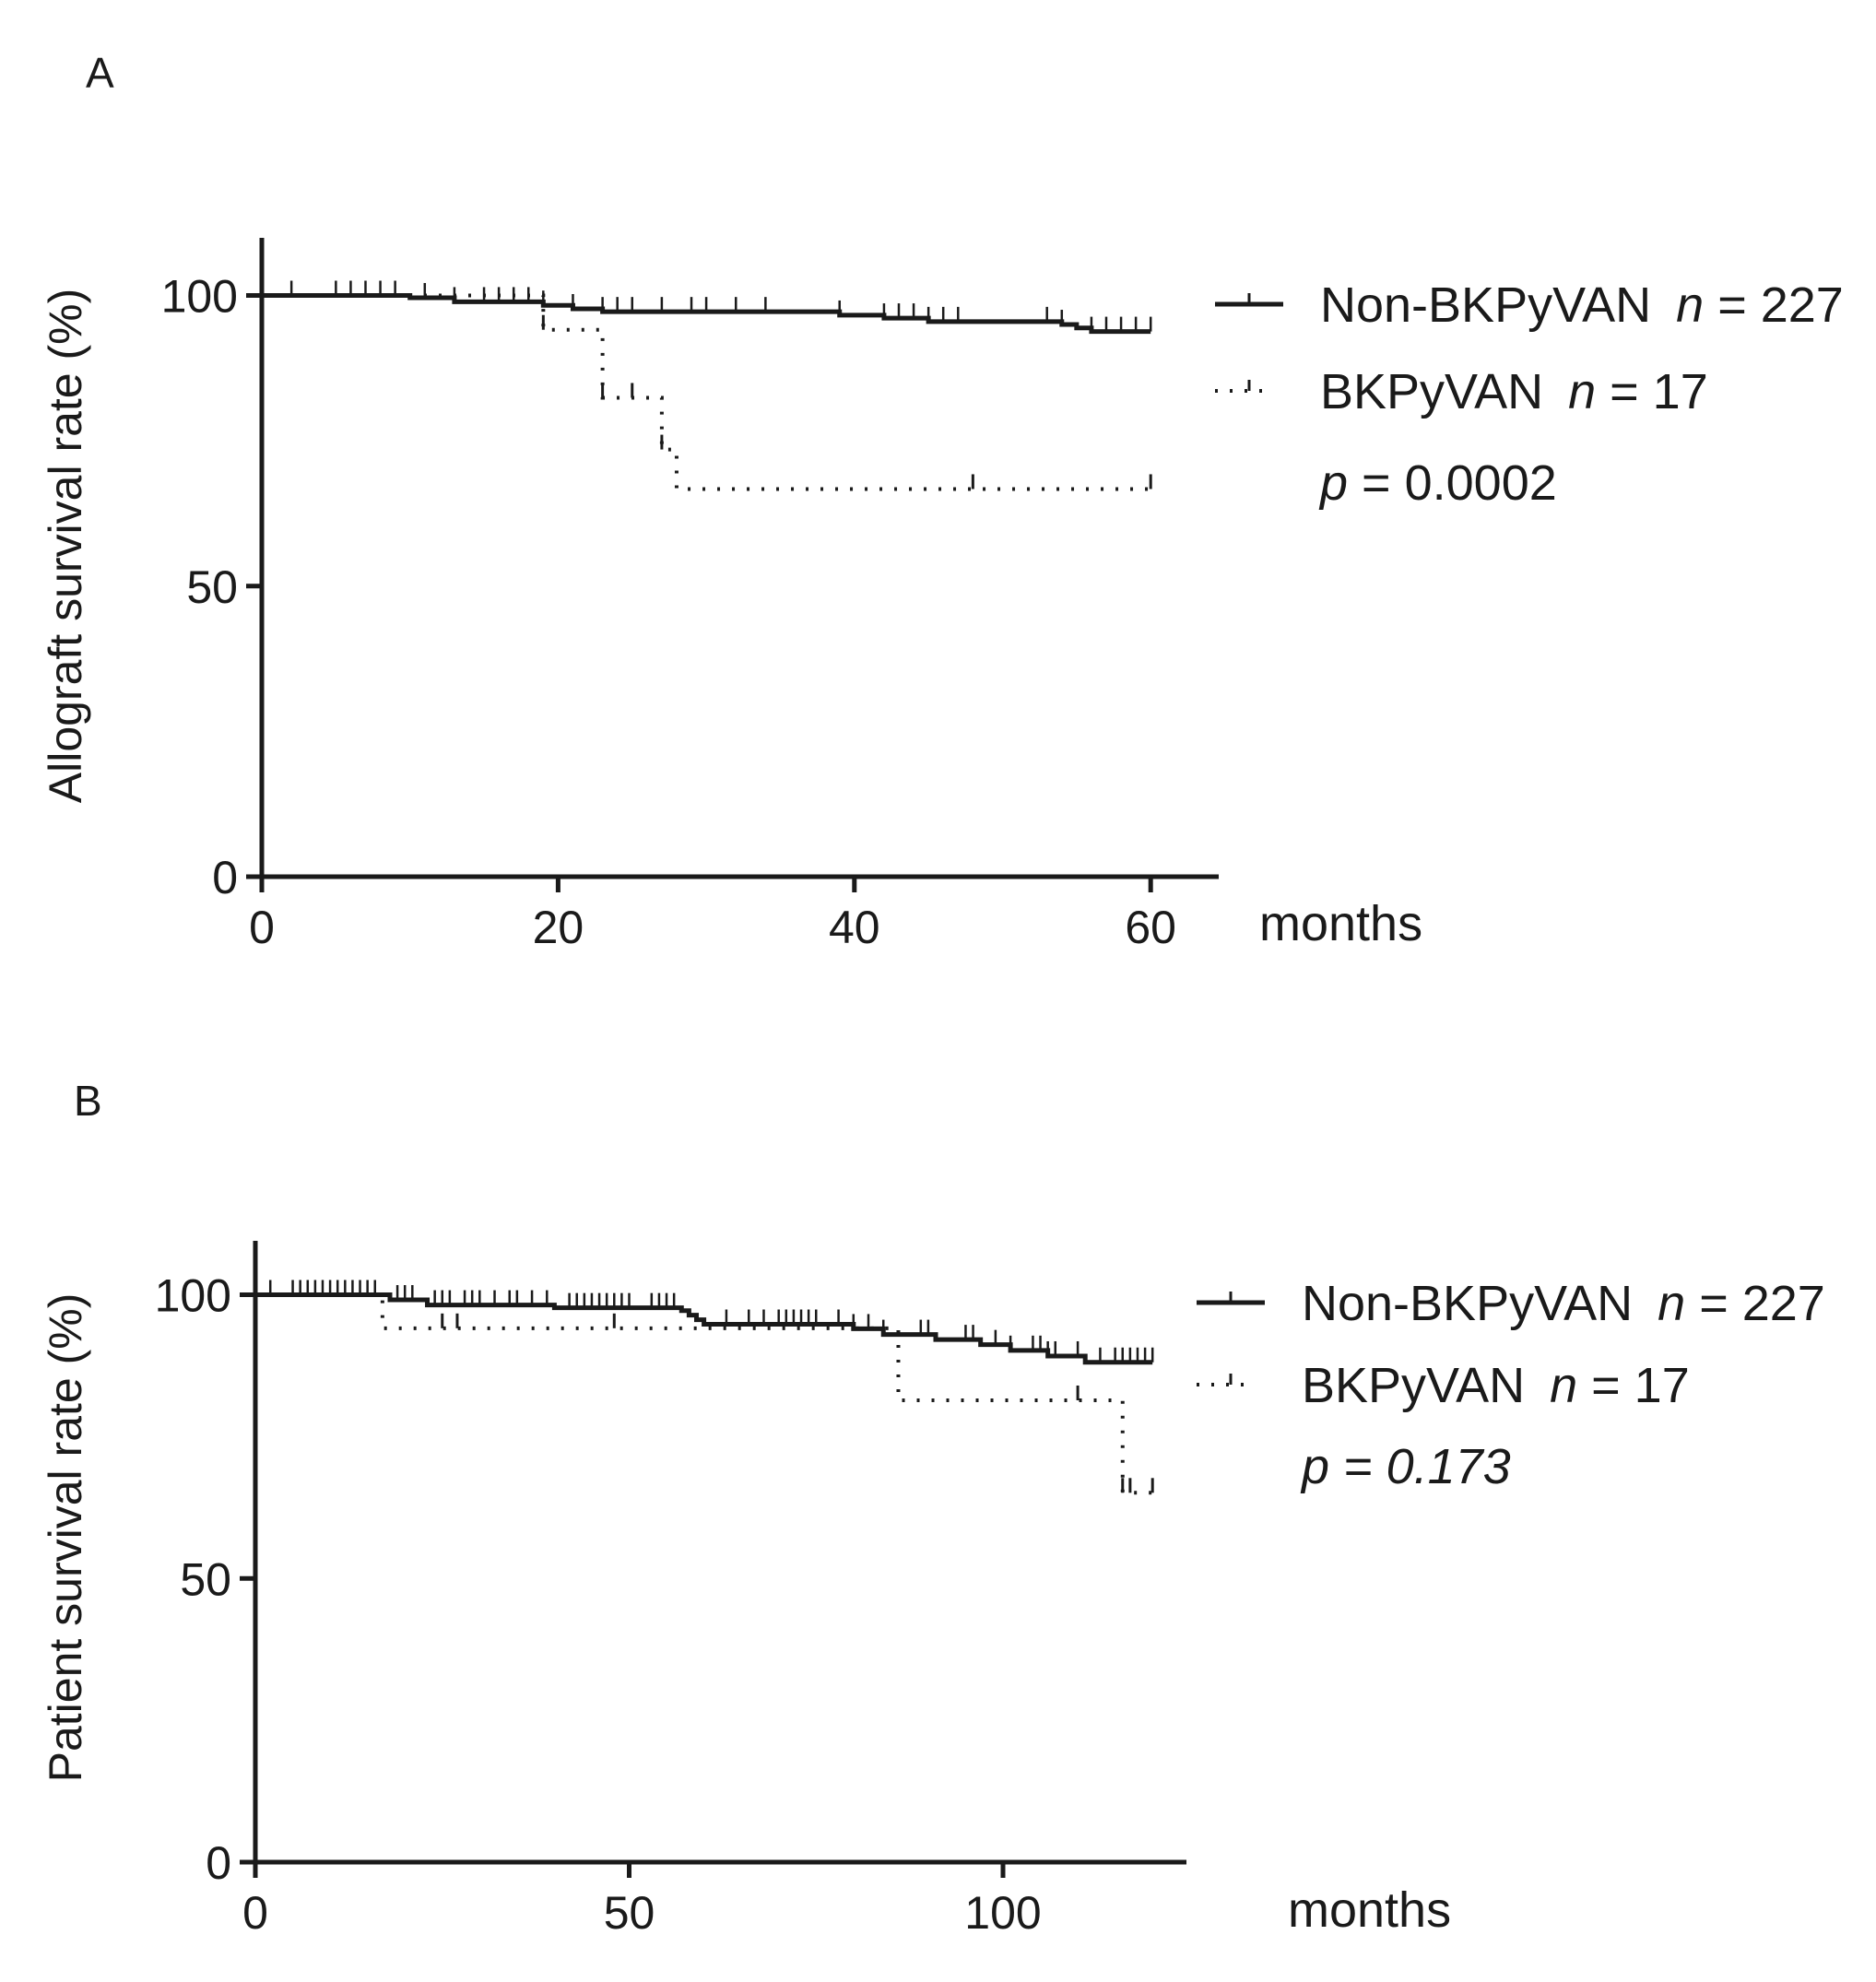 The width and height of the screenshot is (1876, 1982). Describe the element at coordinates (206, 1579) in the screenshot. I see `panel-b-y-tick-label: 50` at that location.